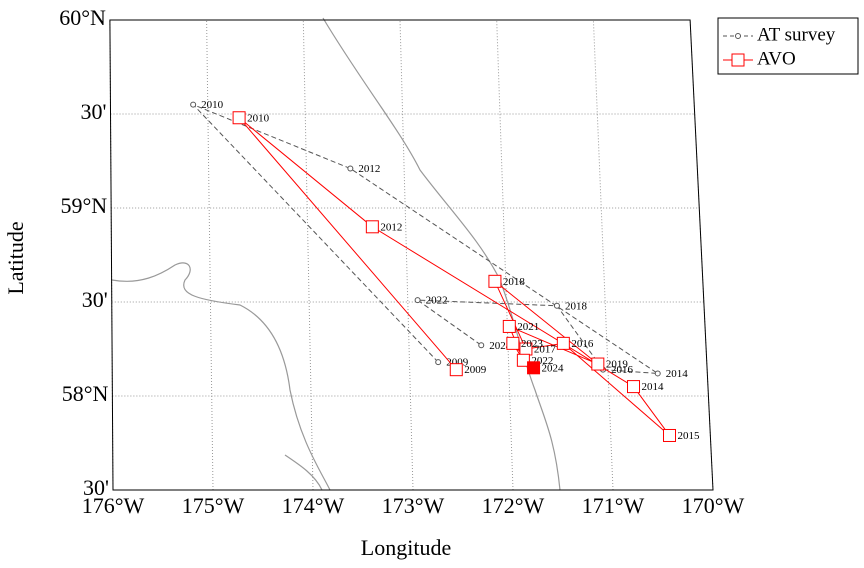 The width and height of the screenshot is (864, 568). What do you see at coordinates (15, 257) in the screenshot?
I see `y-axis-label: Latitude` at bounding box center [15, 257].